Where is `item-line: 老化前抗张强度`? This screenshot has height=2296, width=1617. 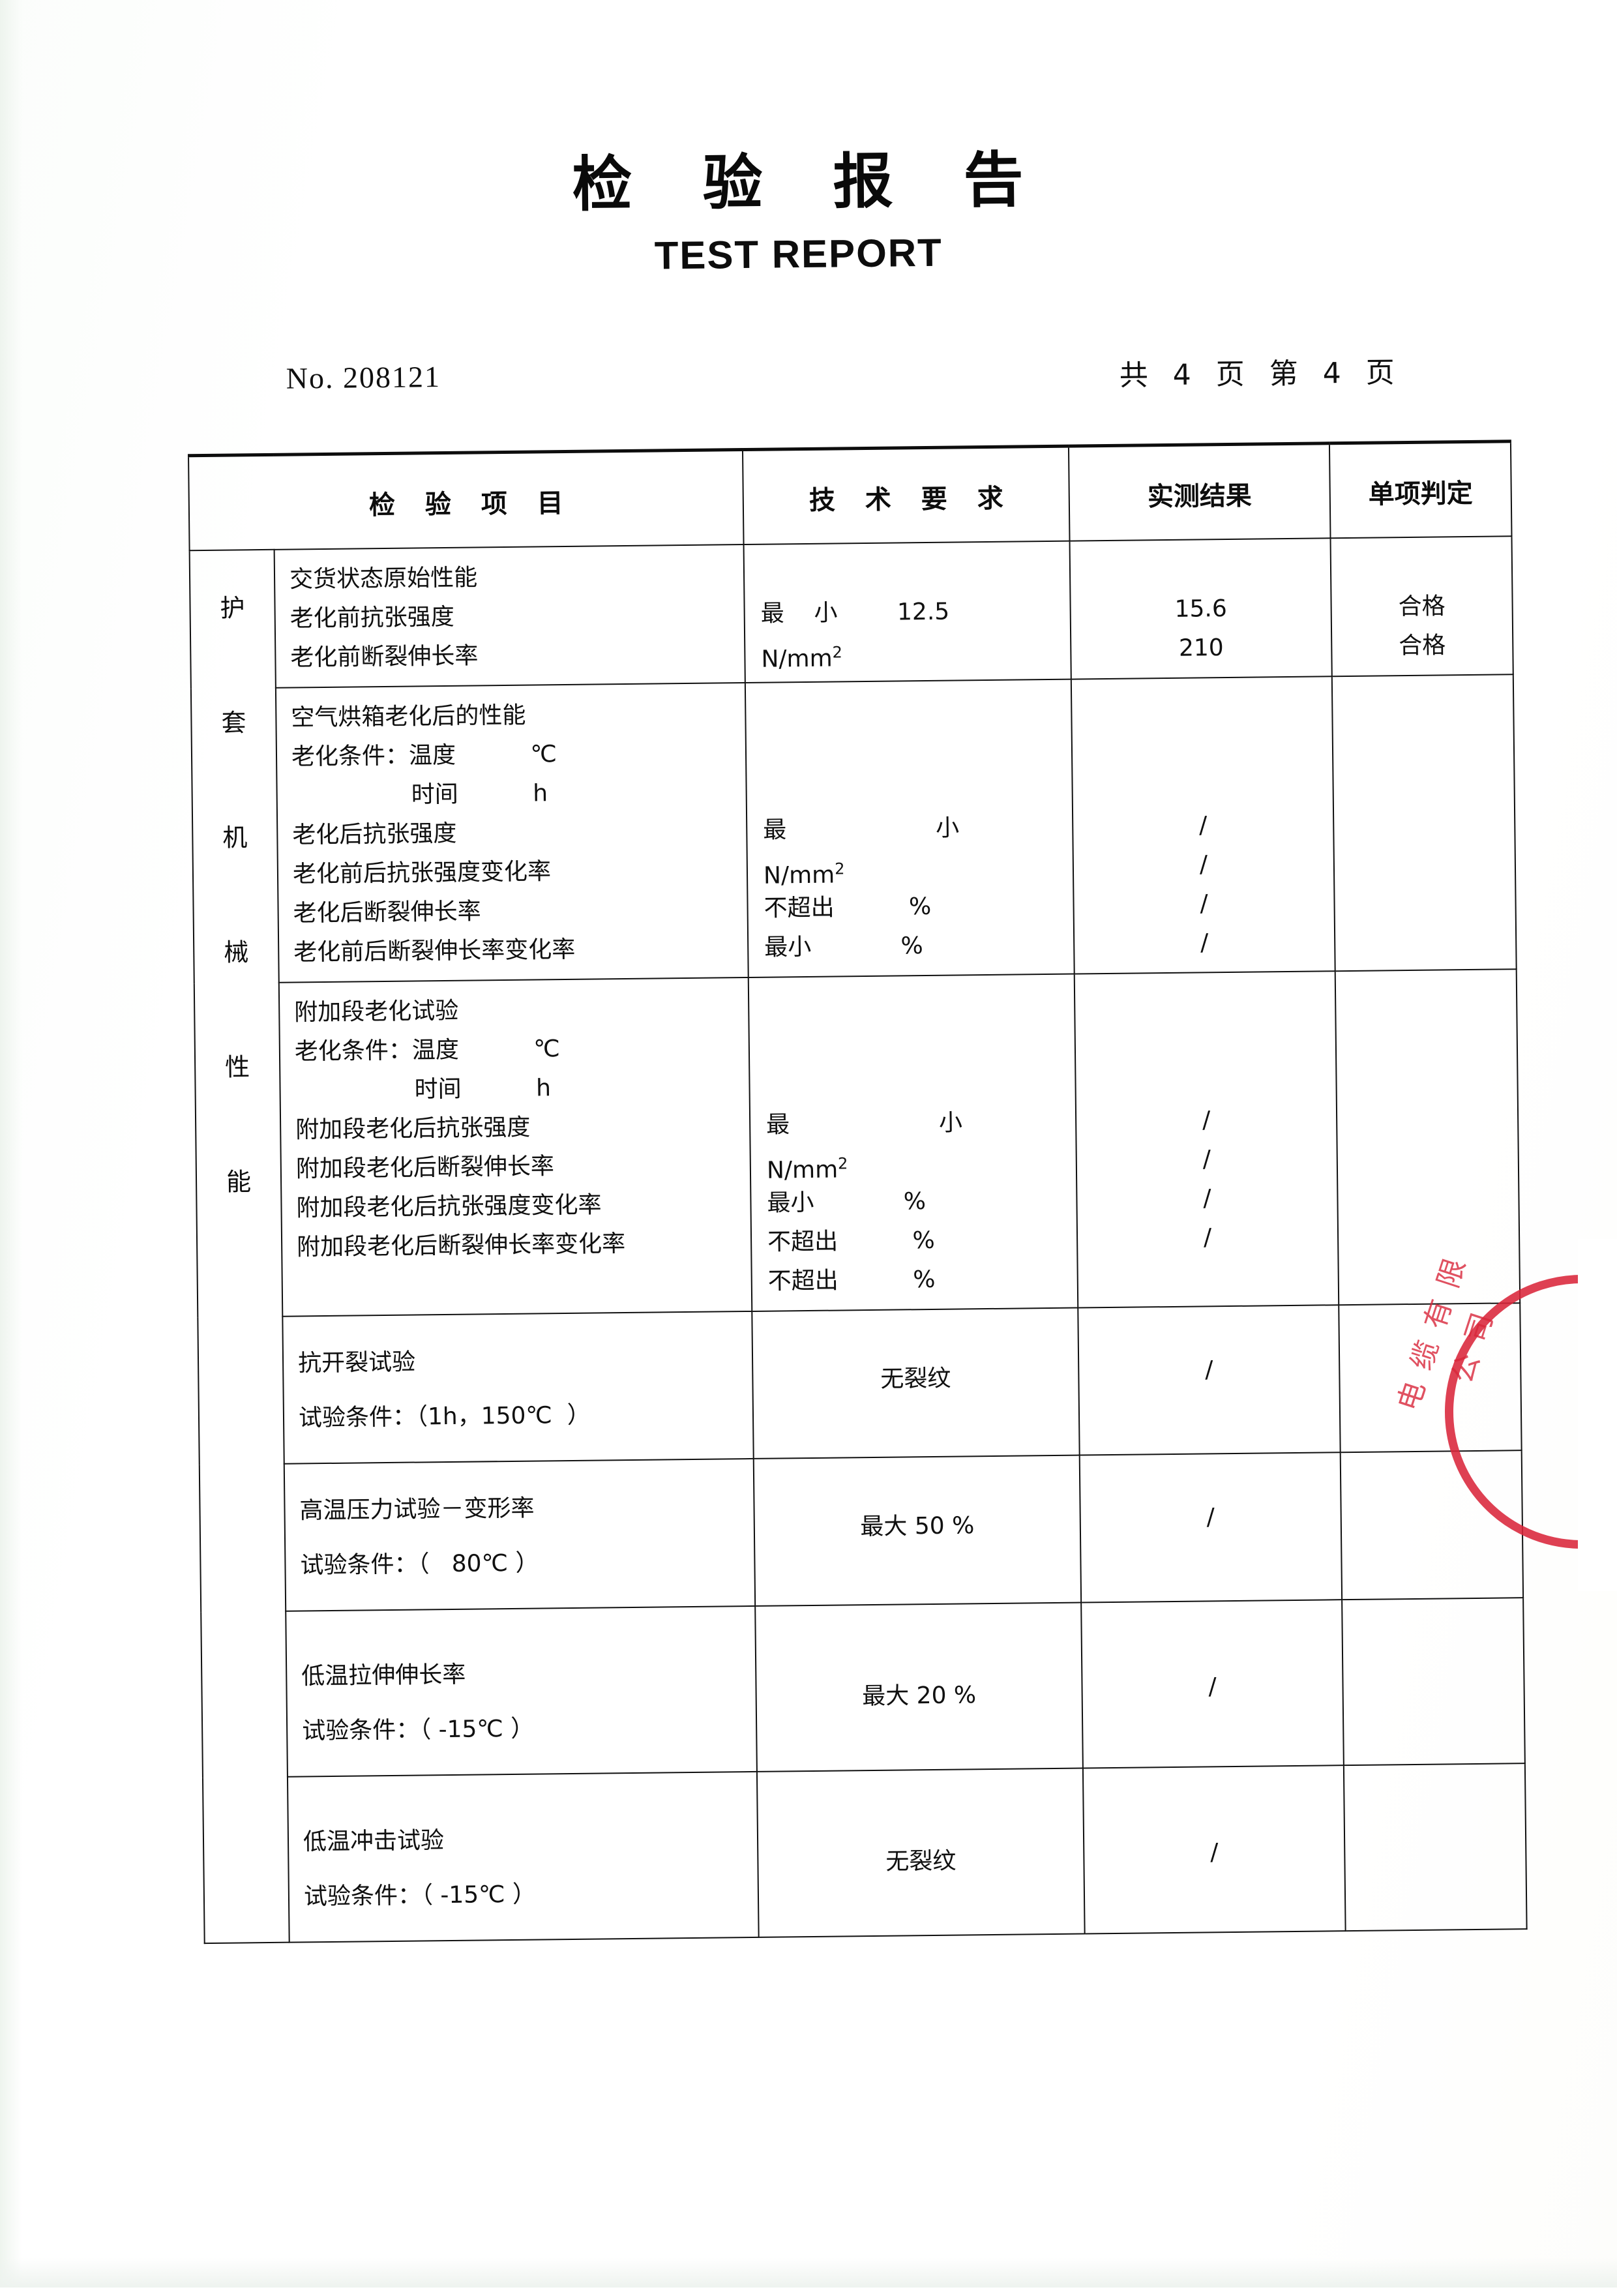
item-line: 老化前抗张强度 is located at coordinates (371, 618).